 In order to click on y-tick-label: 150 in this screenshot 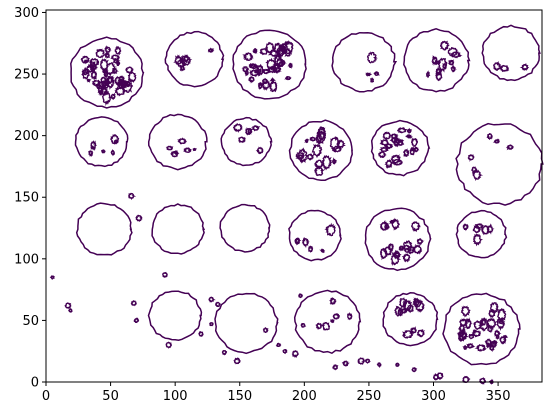, I will do `click(26, 198)`.